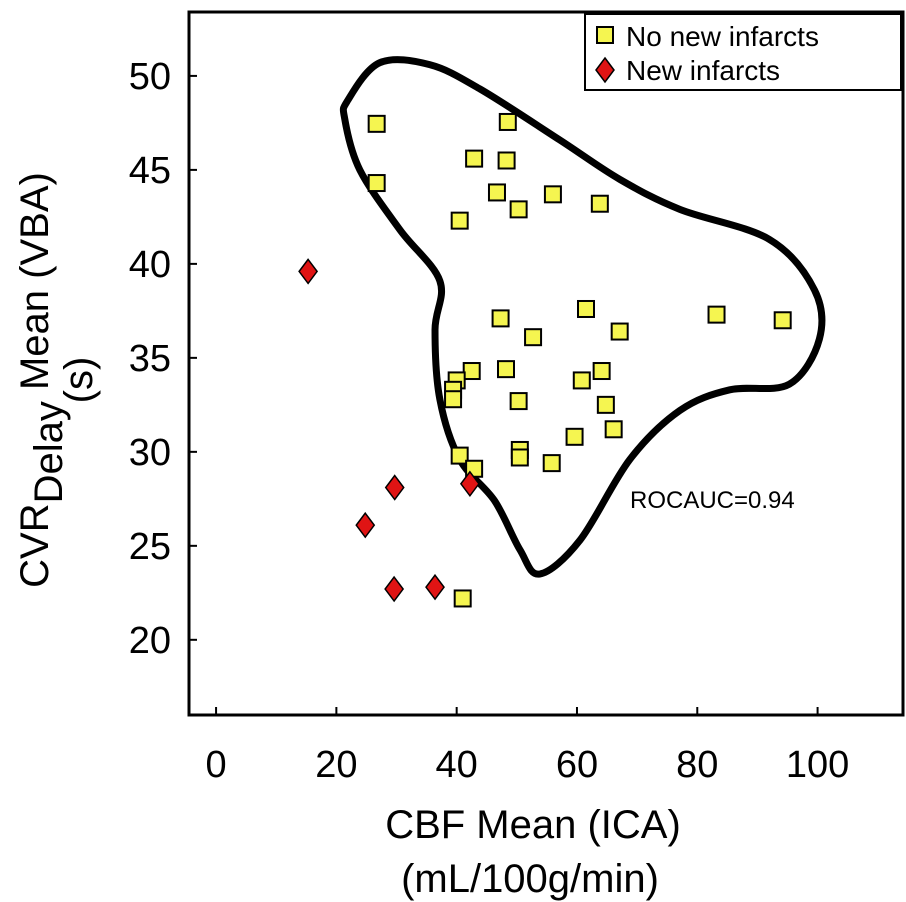  What do you see at coordinates (150, 641) in the screenshot?
I see `y-tick-label: 20` at bounding box center [150, 641].